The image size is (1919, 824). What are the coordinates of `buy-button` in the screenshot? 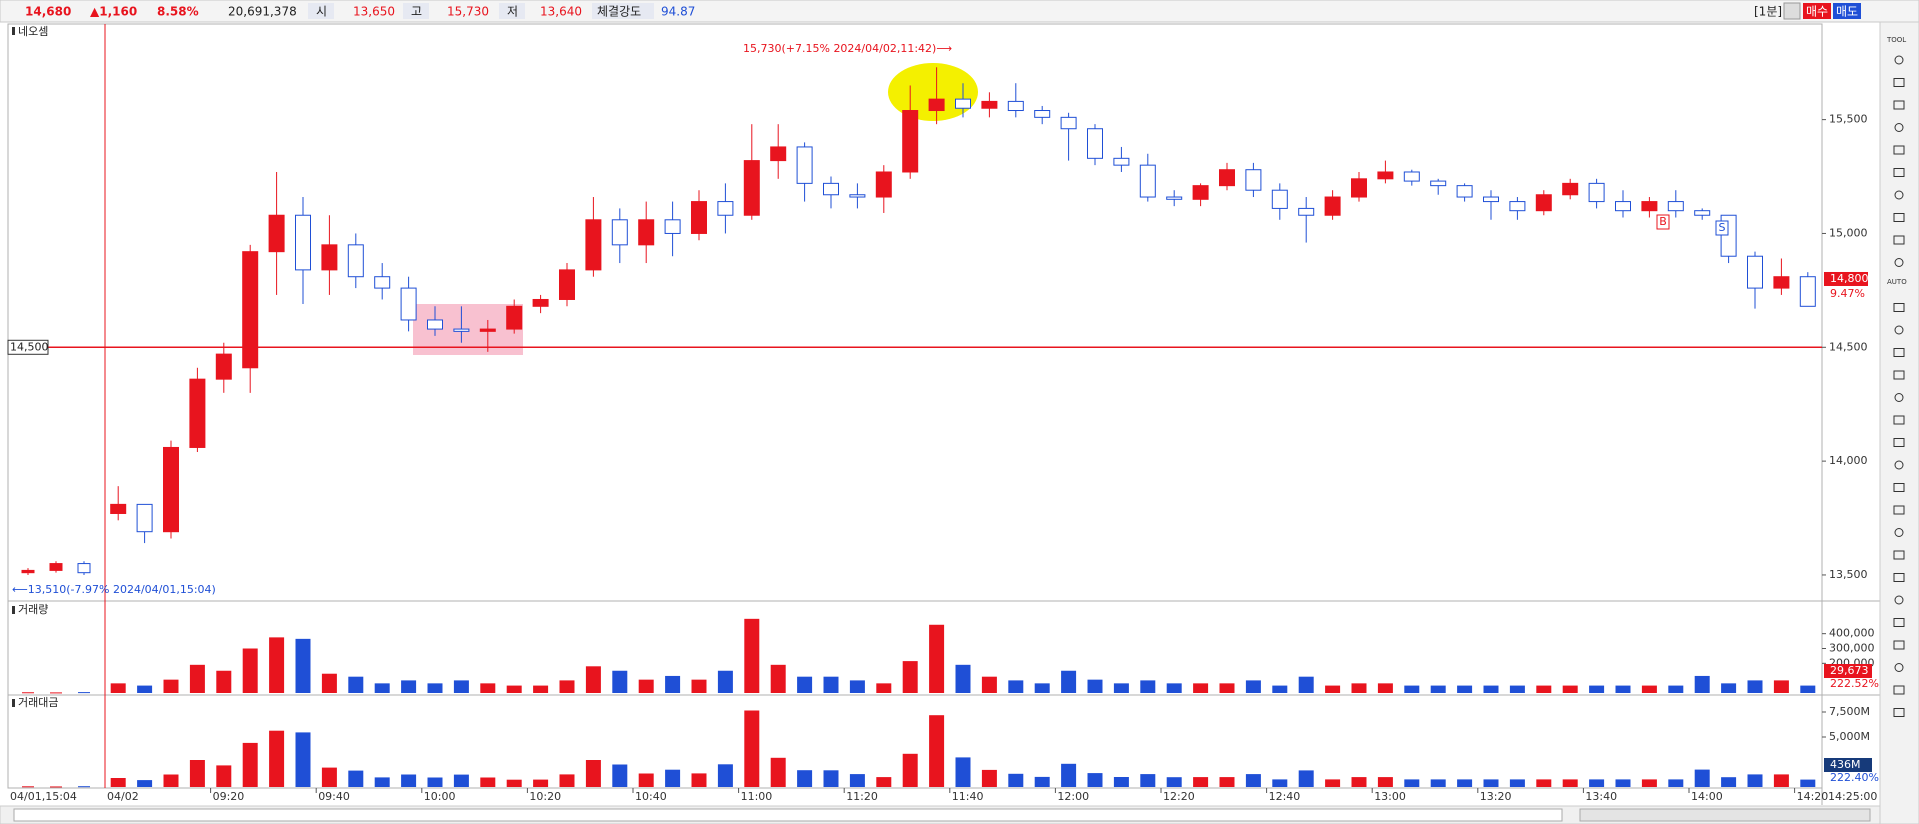 It's located at (1817, 11).